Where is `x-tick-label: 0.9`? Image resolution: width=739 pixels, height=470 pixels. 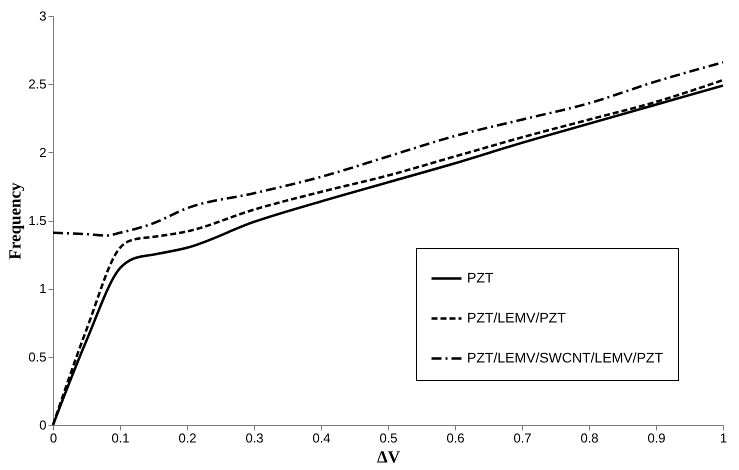
x-tick-label: 0.9 is located at coordinates (656, 438).